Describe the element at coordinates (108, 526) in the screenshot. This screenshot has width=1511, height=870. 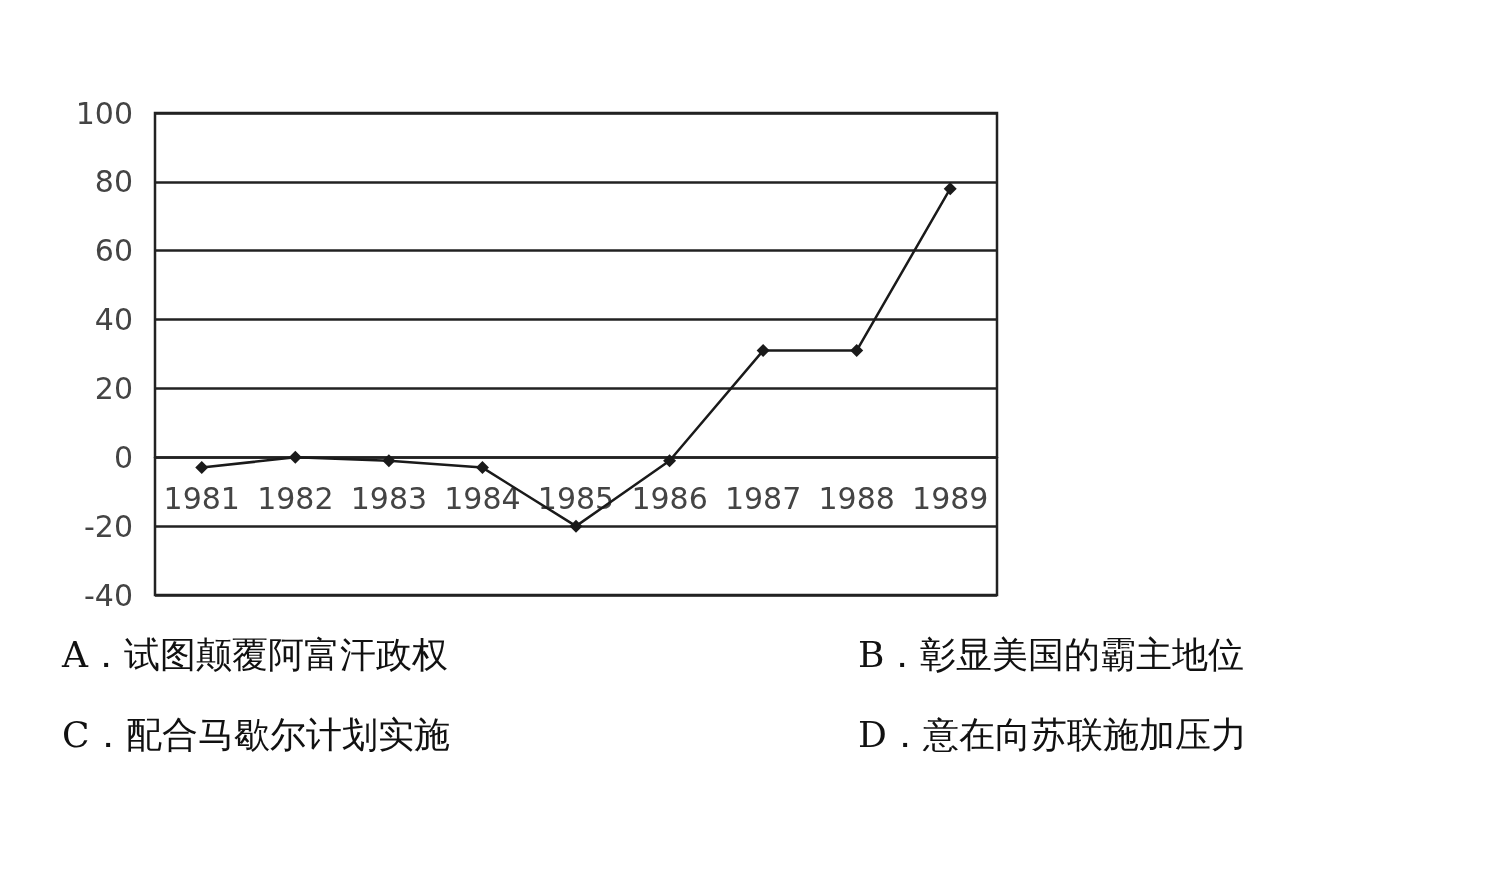
I see `y-tick-label: -20` at that location.